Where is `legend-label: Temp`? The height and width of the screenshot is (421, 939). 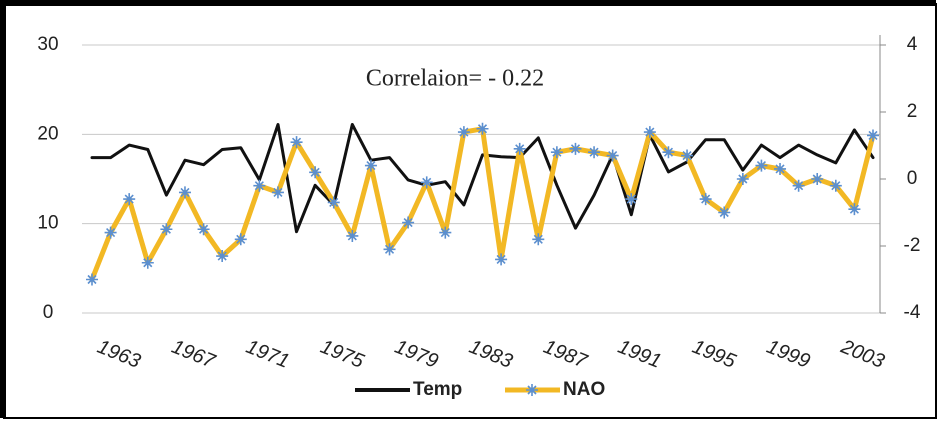 legend-label: Temp is located at coordinates (437, 389).